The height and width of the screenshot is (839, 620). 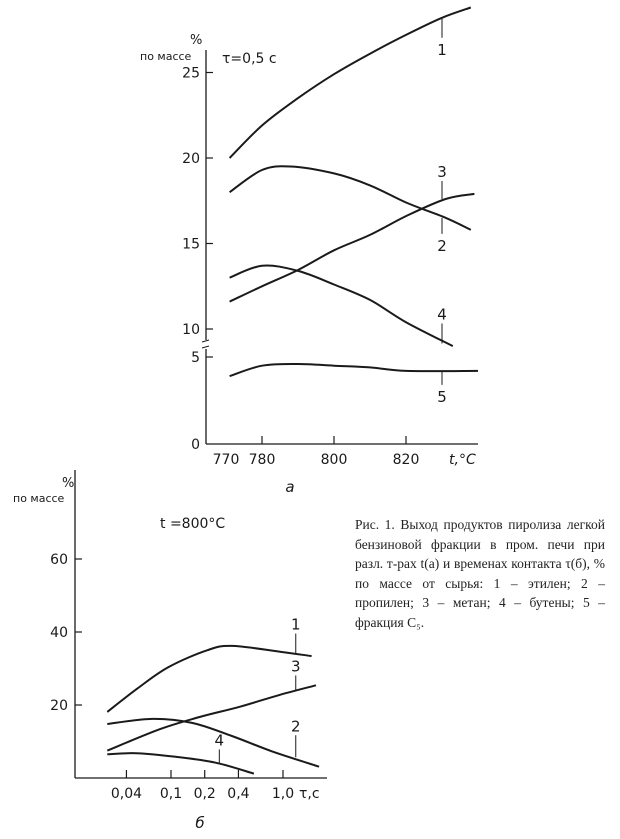 What do you see at coordinates (442, 397) in the screenshot?
I see `curve-label-5: 5` at bounding box center [442, 397].